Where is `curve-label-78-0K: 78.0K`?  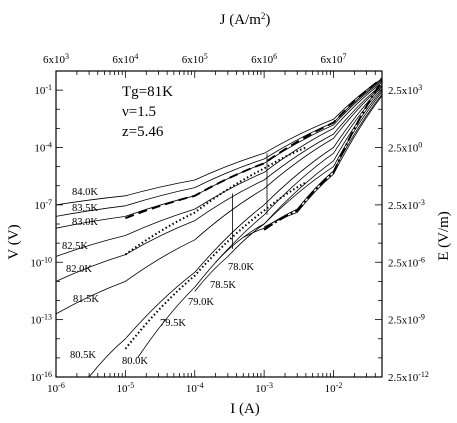
curve-label-78-0K: 78.0K is located at coordinates (241, 267).